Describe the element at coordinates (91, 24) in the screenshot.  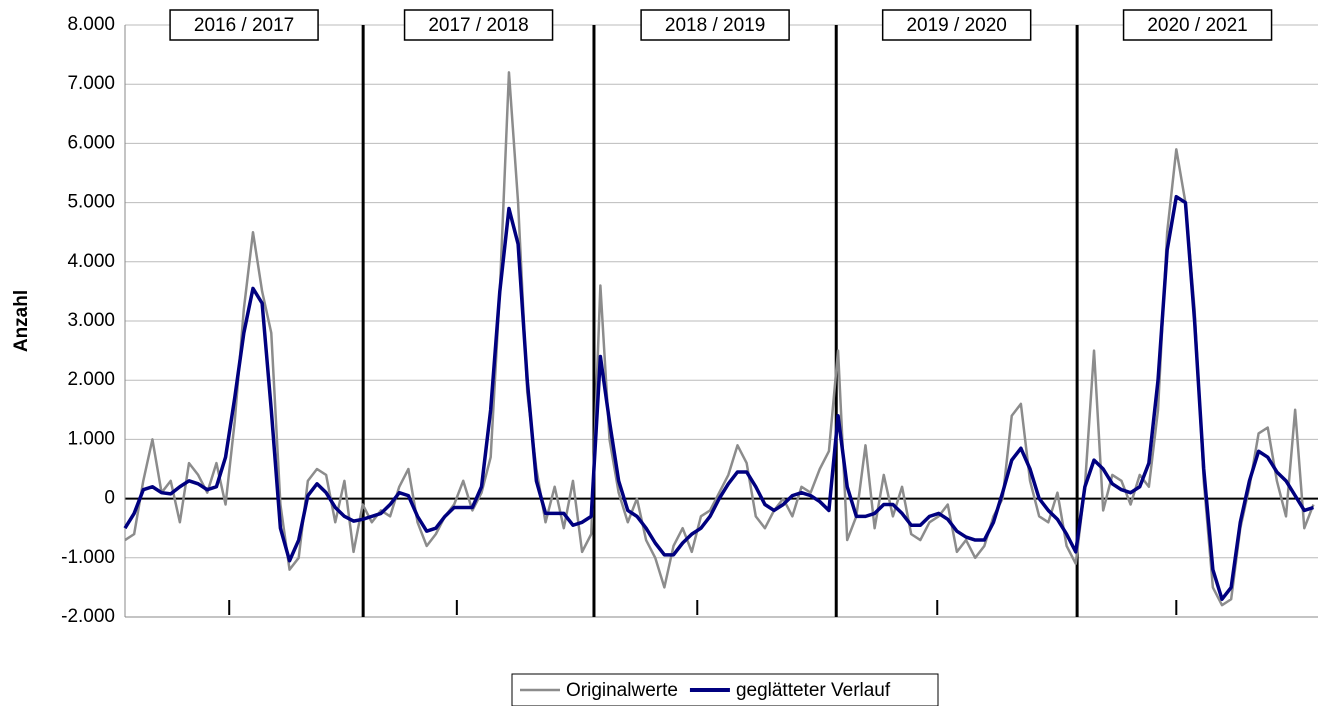
I see `y-tick-label: 8.000` at that location.